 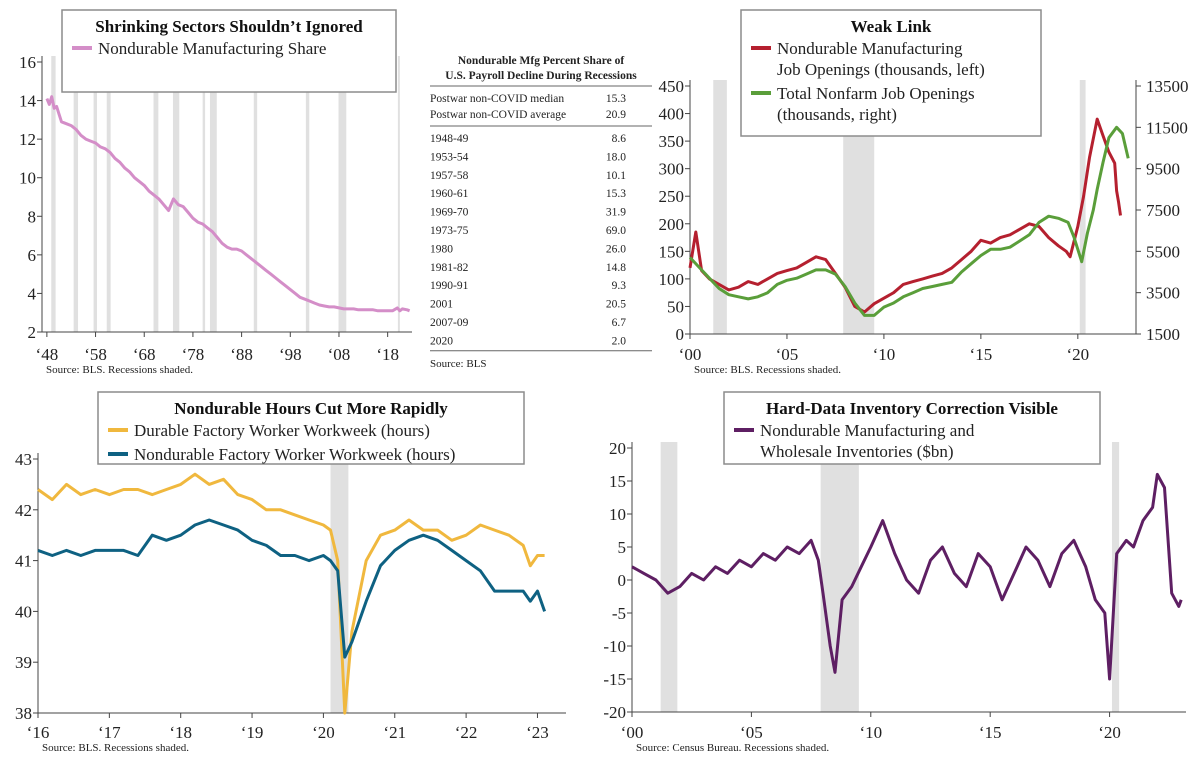 I want to click on x-tick-label: ‘00, so click(x=632, y=732).